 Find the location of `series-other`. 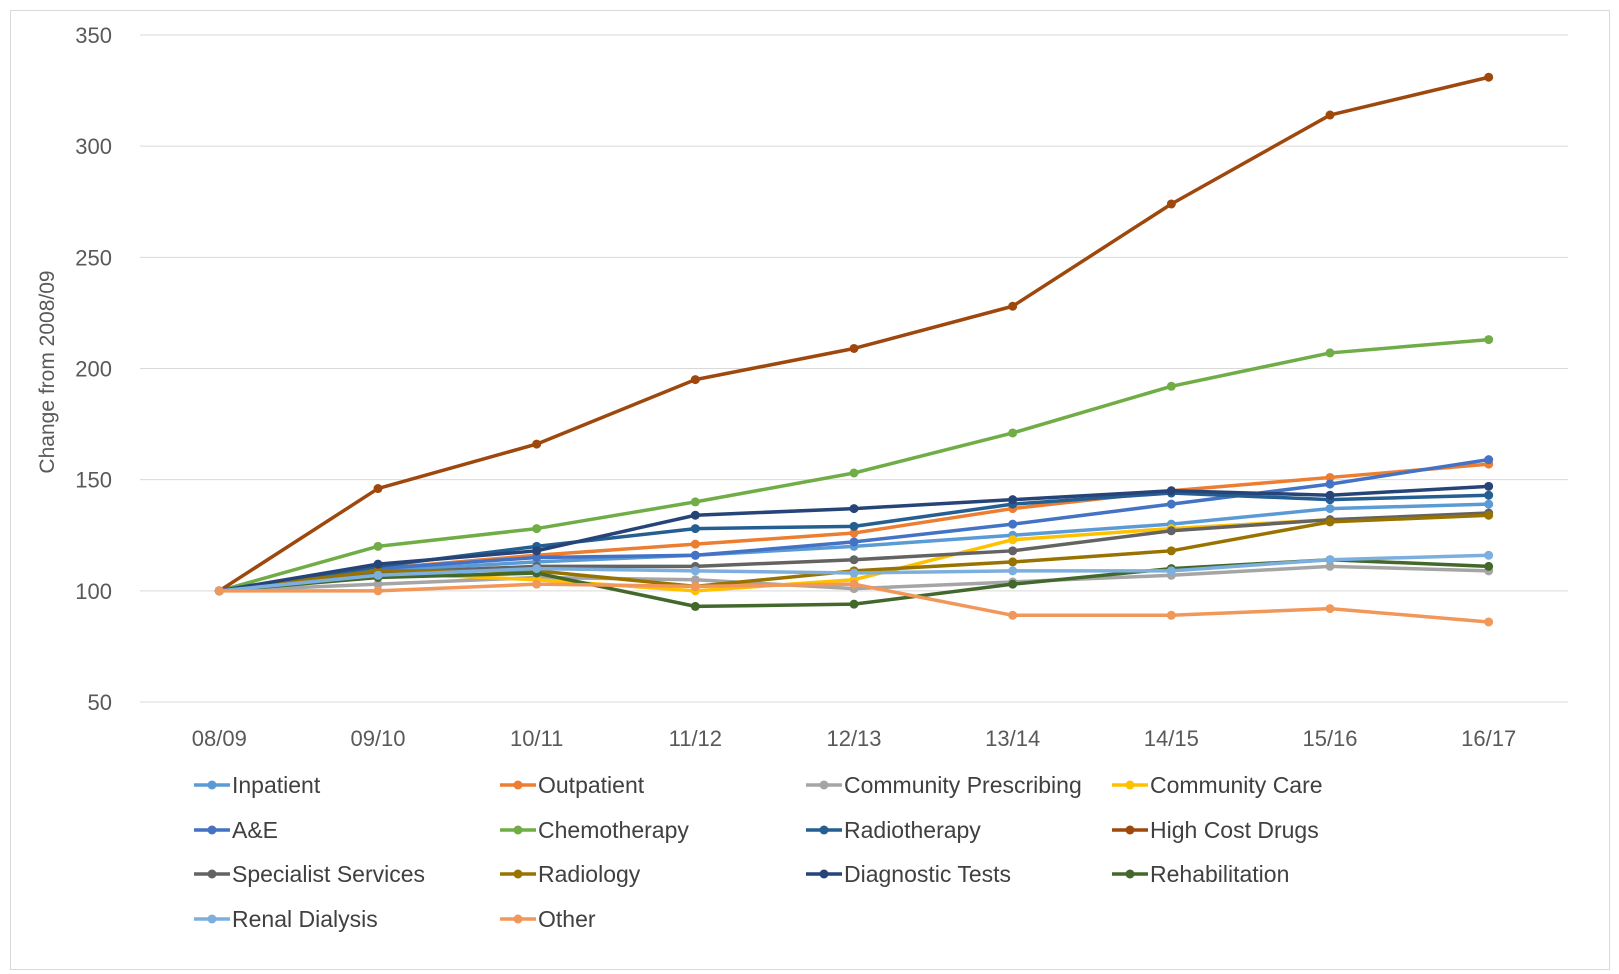

series-other is located at coordinates (854, 603).